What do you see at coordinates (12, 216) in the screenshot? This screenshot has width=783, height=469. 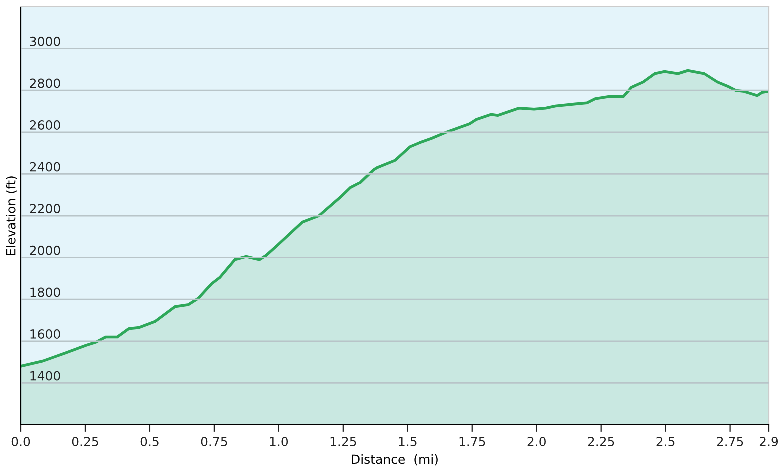 I see `y-axis-title: Elevation (ft)` at bounding box center [12, 216].